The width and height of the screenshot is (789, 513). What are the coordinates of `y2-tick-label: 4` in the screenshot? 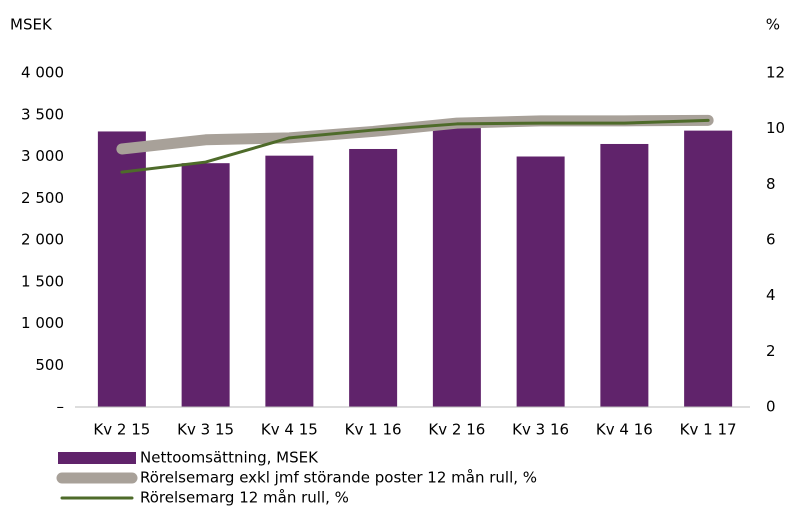 It's located at (771, 295).